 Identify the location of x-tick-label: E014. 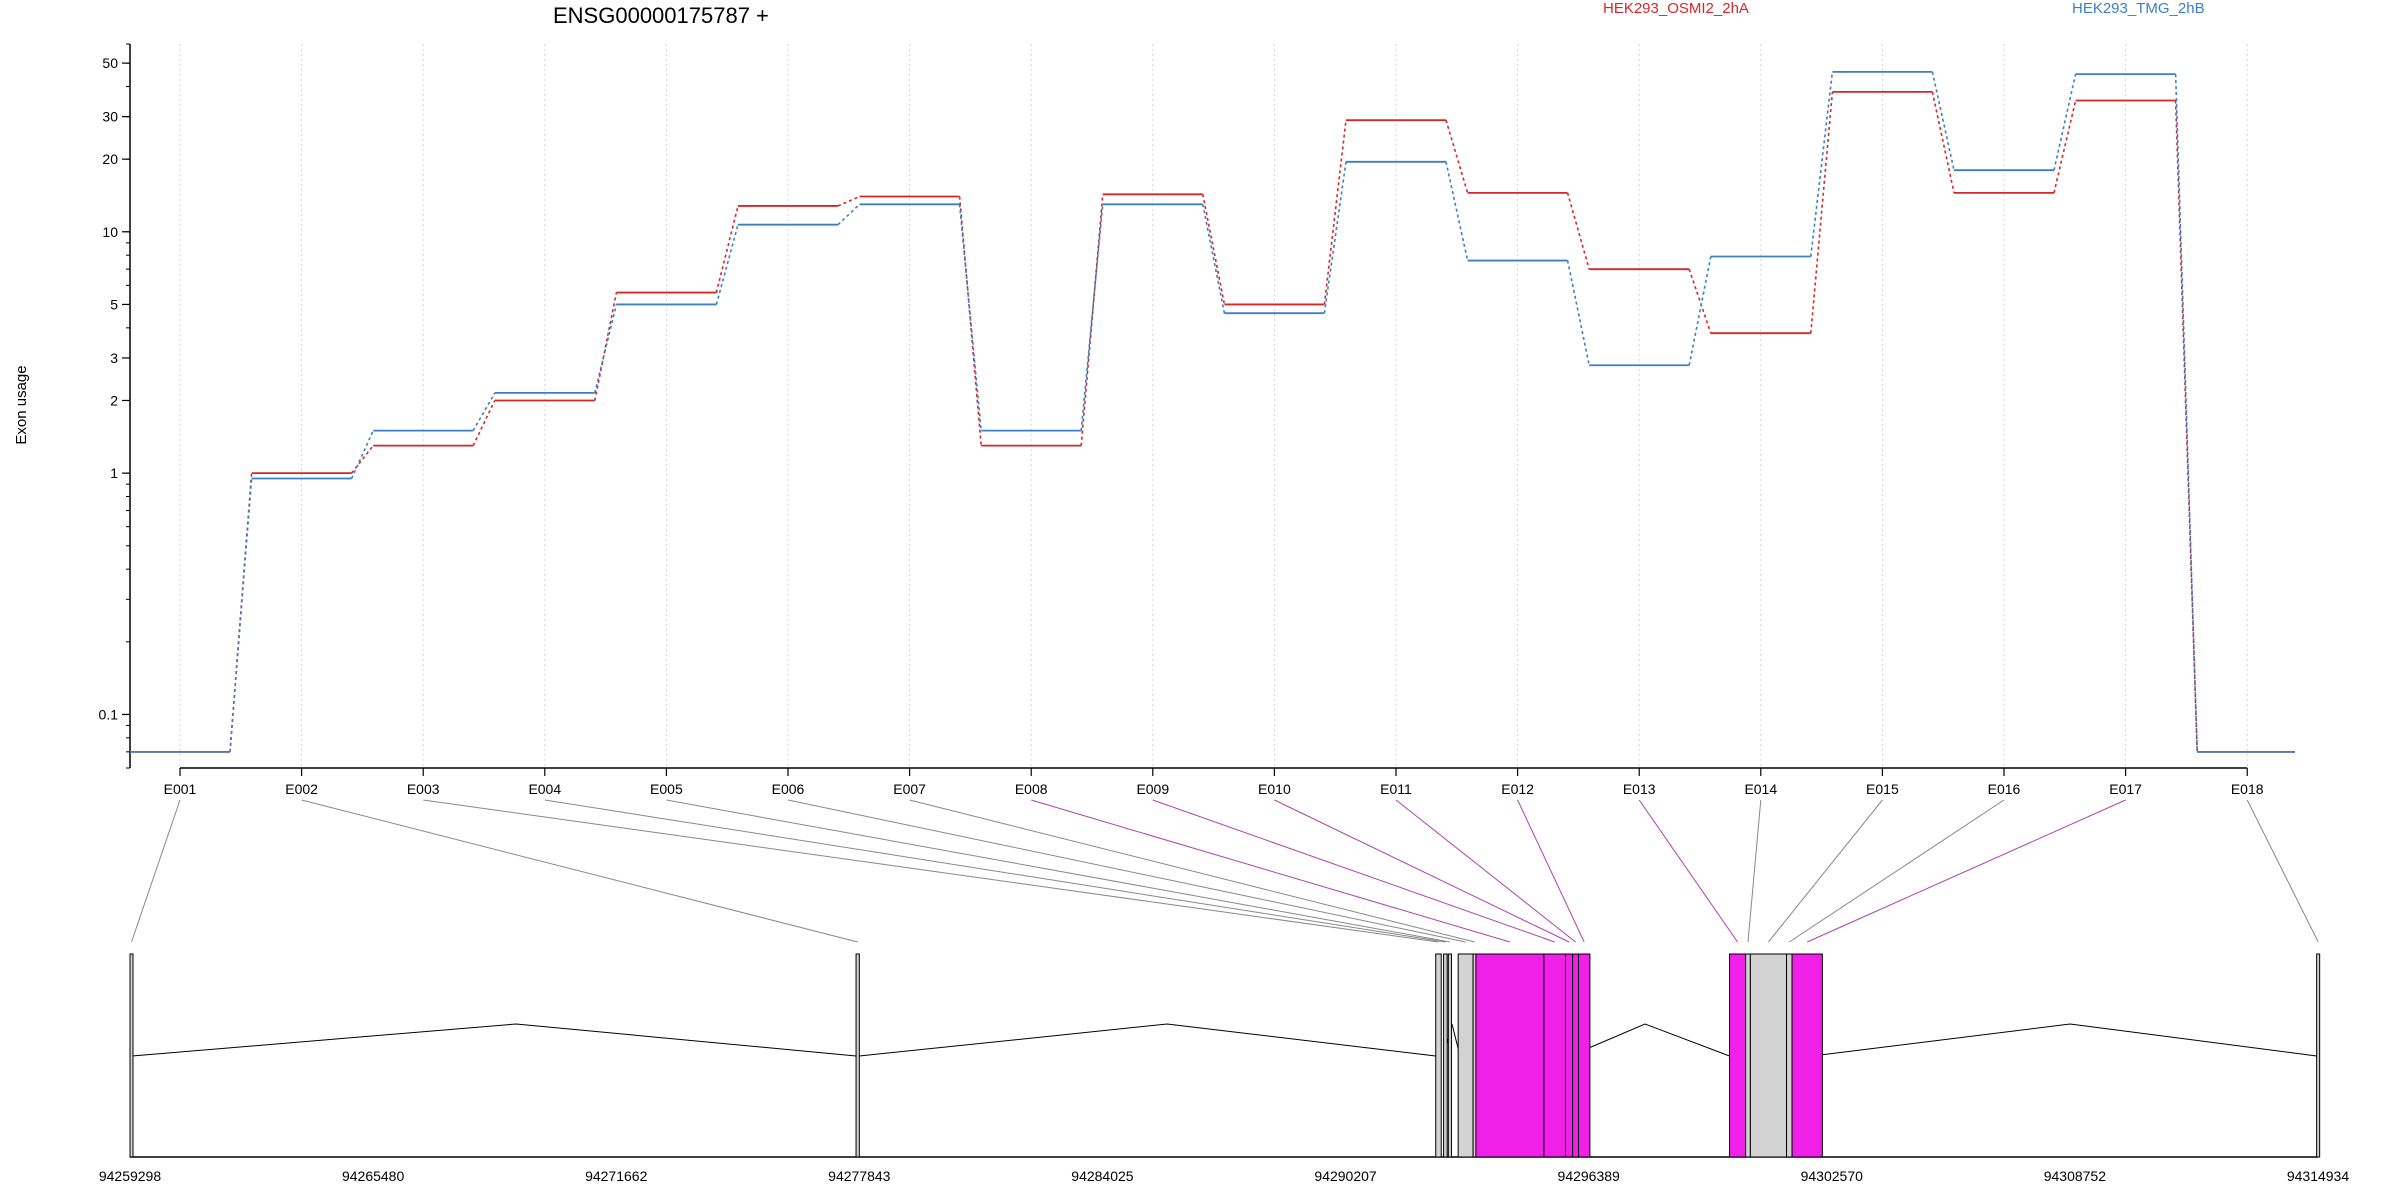
(1760, 789).